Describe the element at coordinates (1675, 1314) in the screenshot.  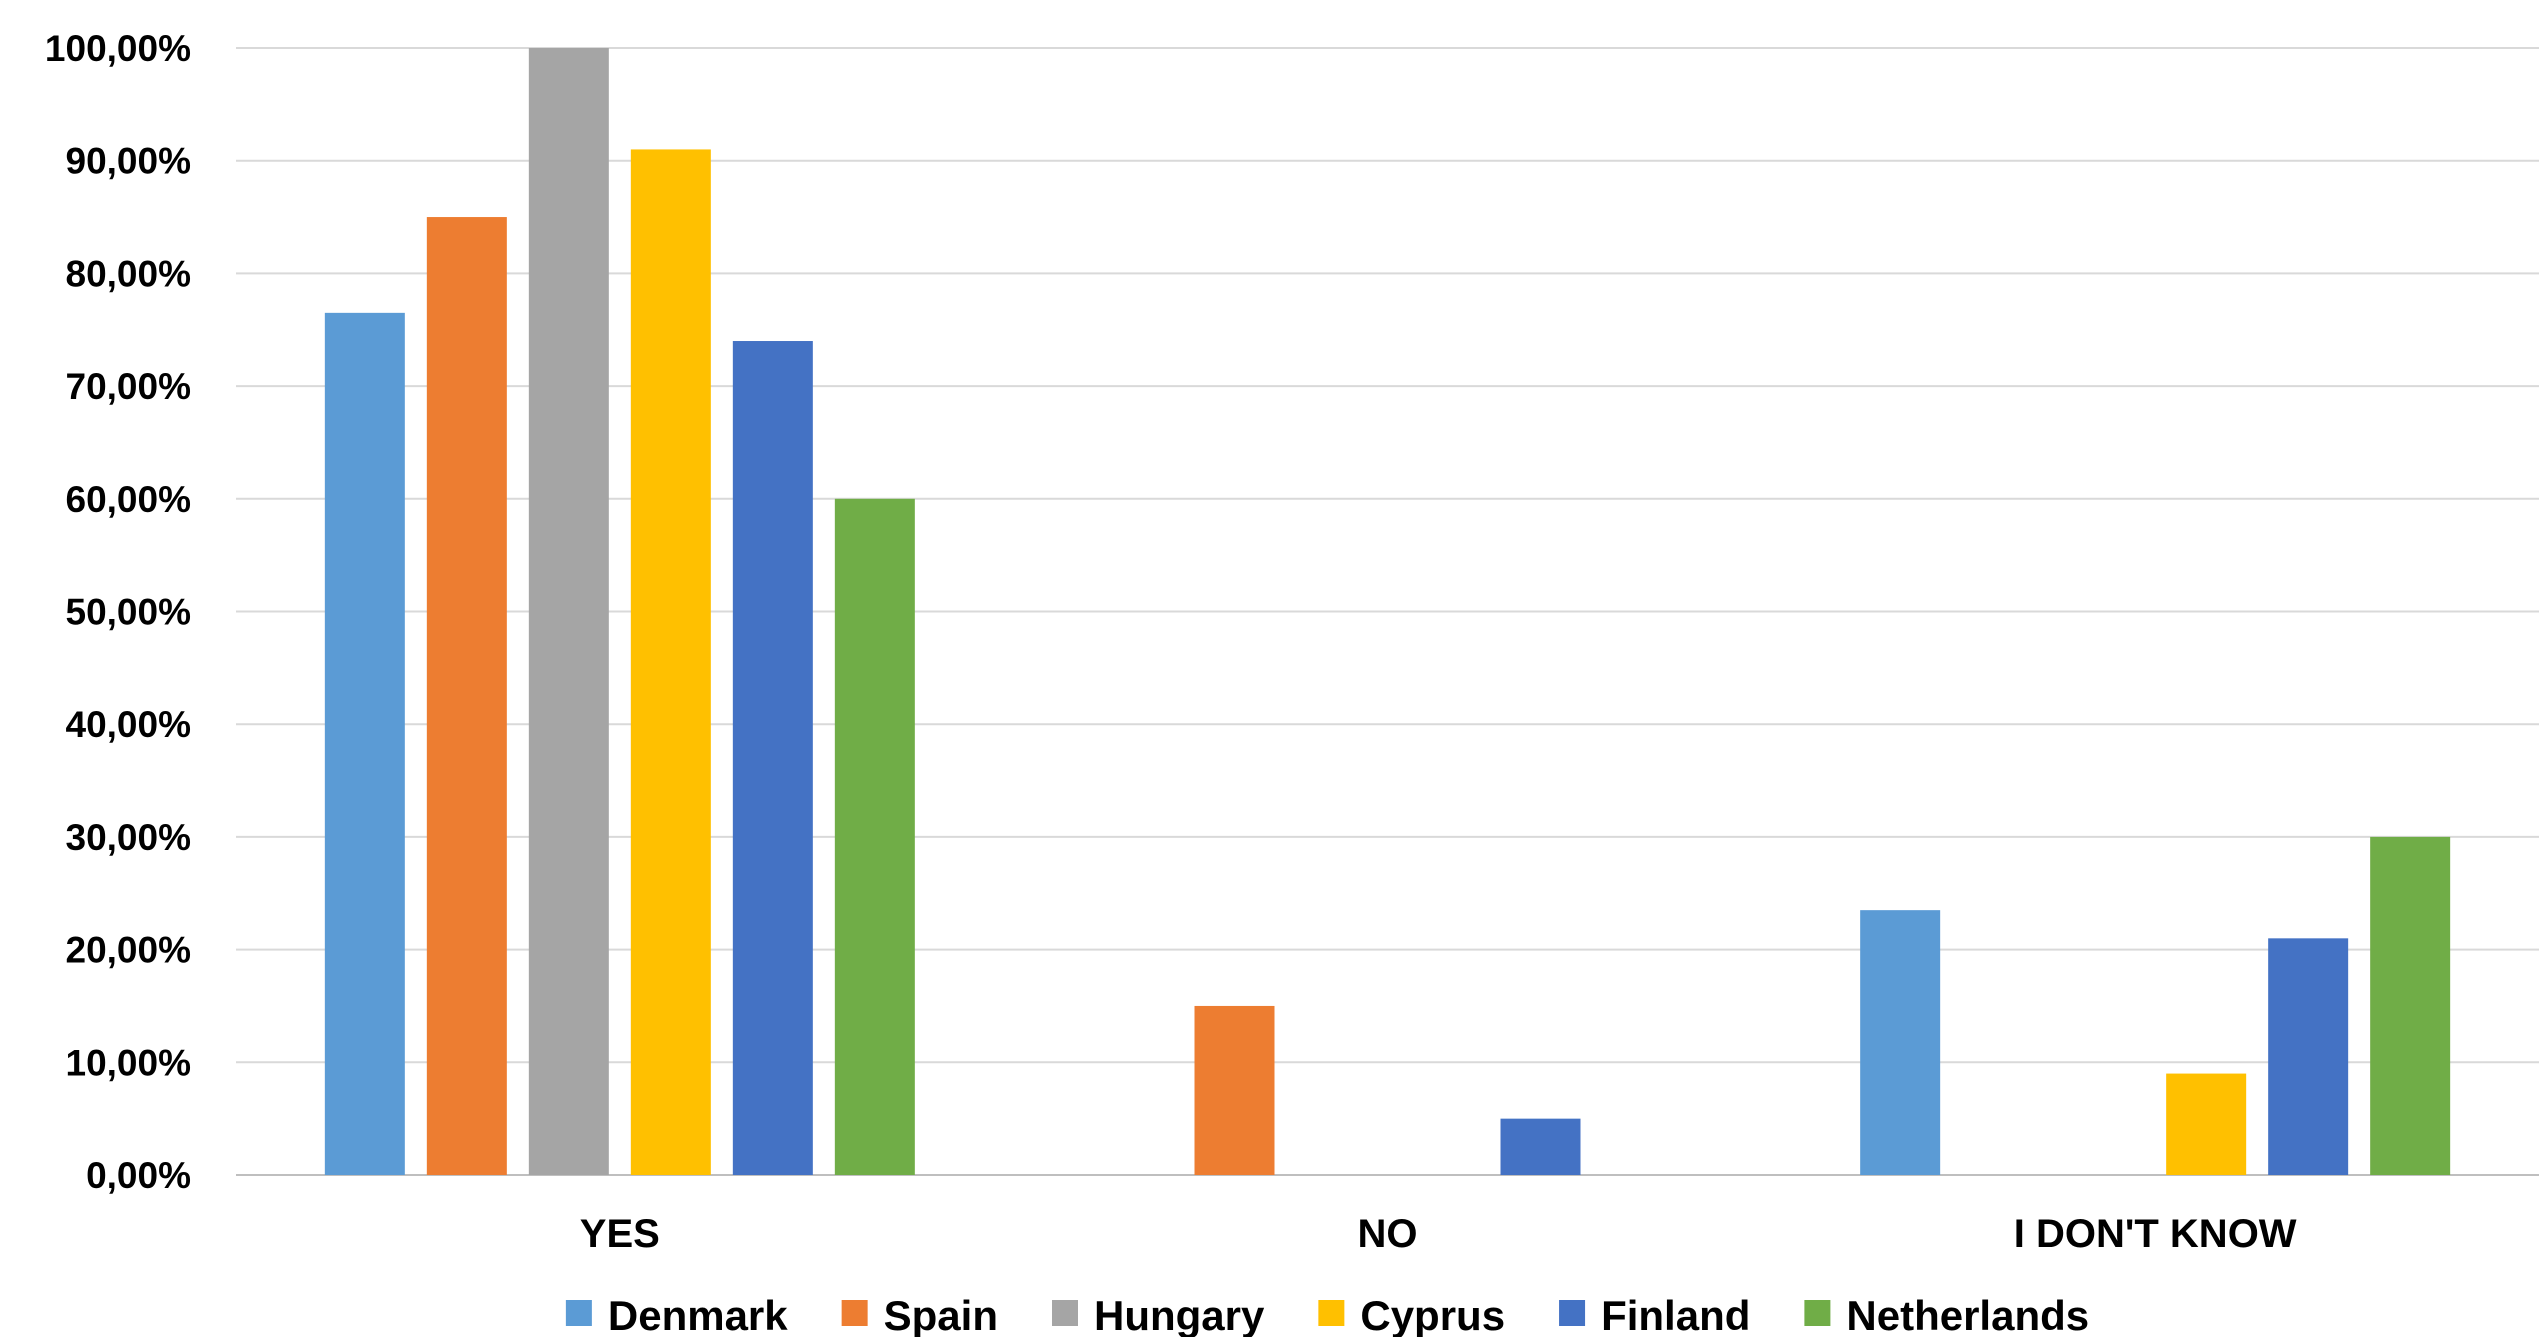
I see `legend-label: Finland` at that location.